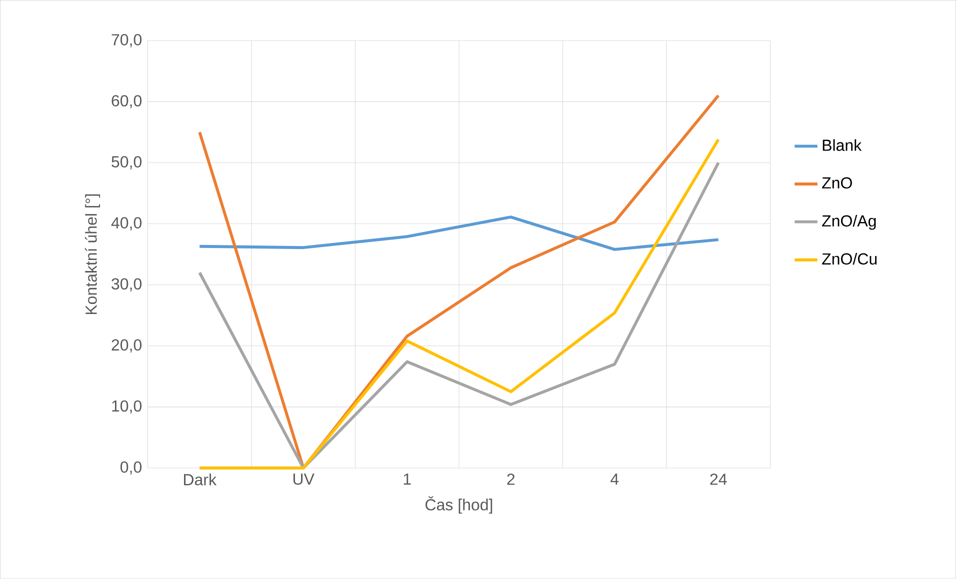 The height and width of the screenshot is (579, 956). What do you see at coordinates (131, 468) in the screenshot?
I see `y-tick-label: 0,0` at bounding box center [131, 468].